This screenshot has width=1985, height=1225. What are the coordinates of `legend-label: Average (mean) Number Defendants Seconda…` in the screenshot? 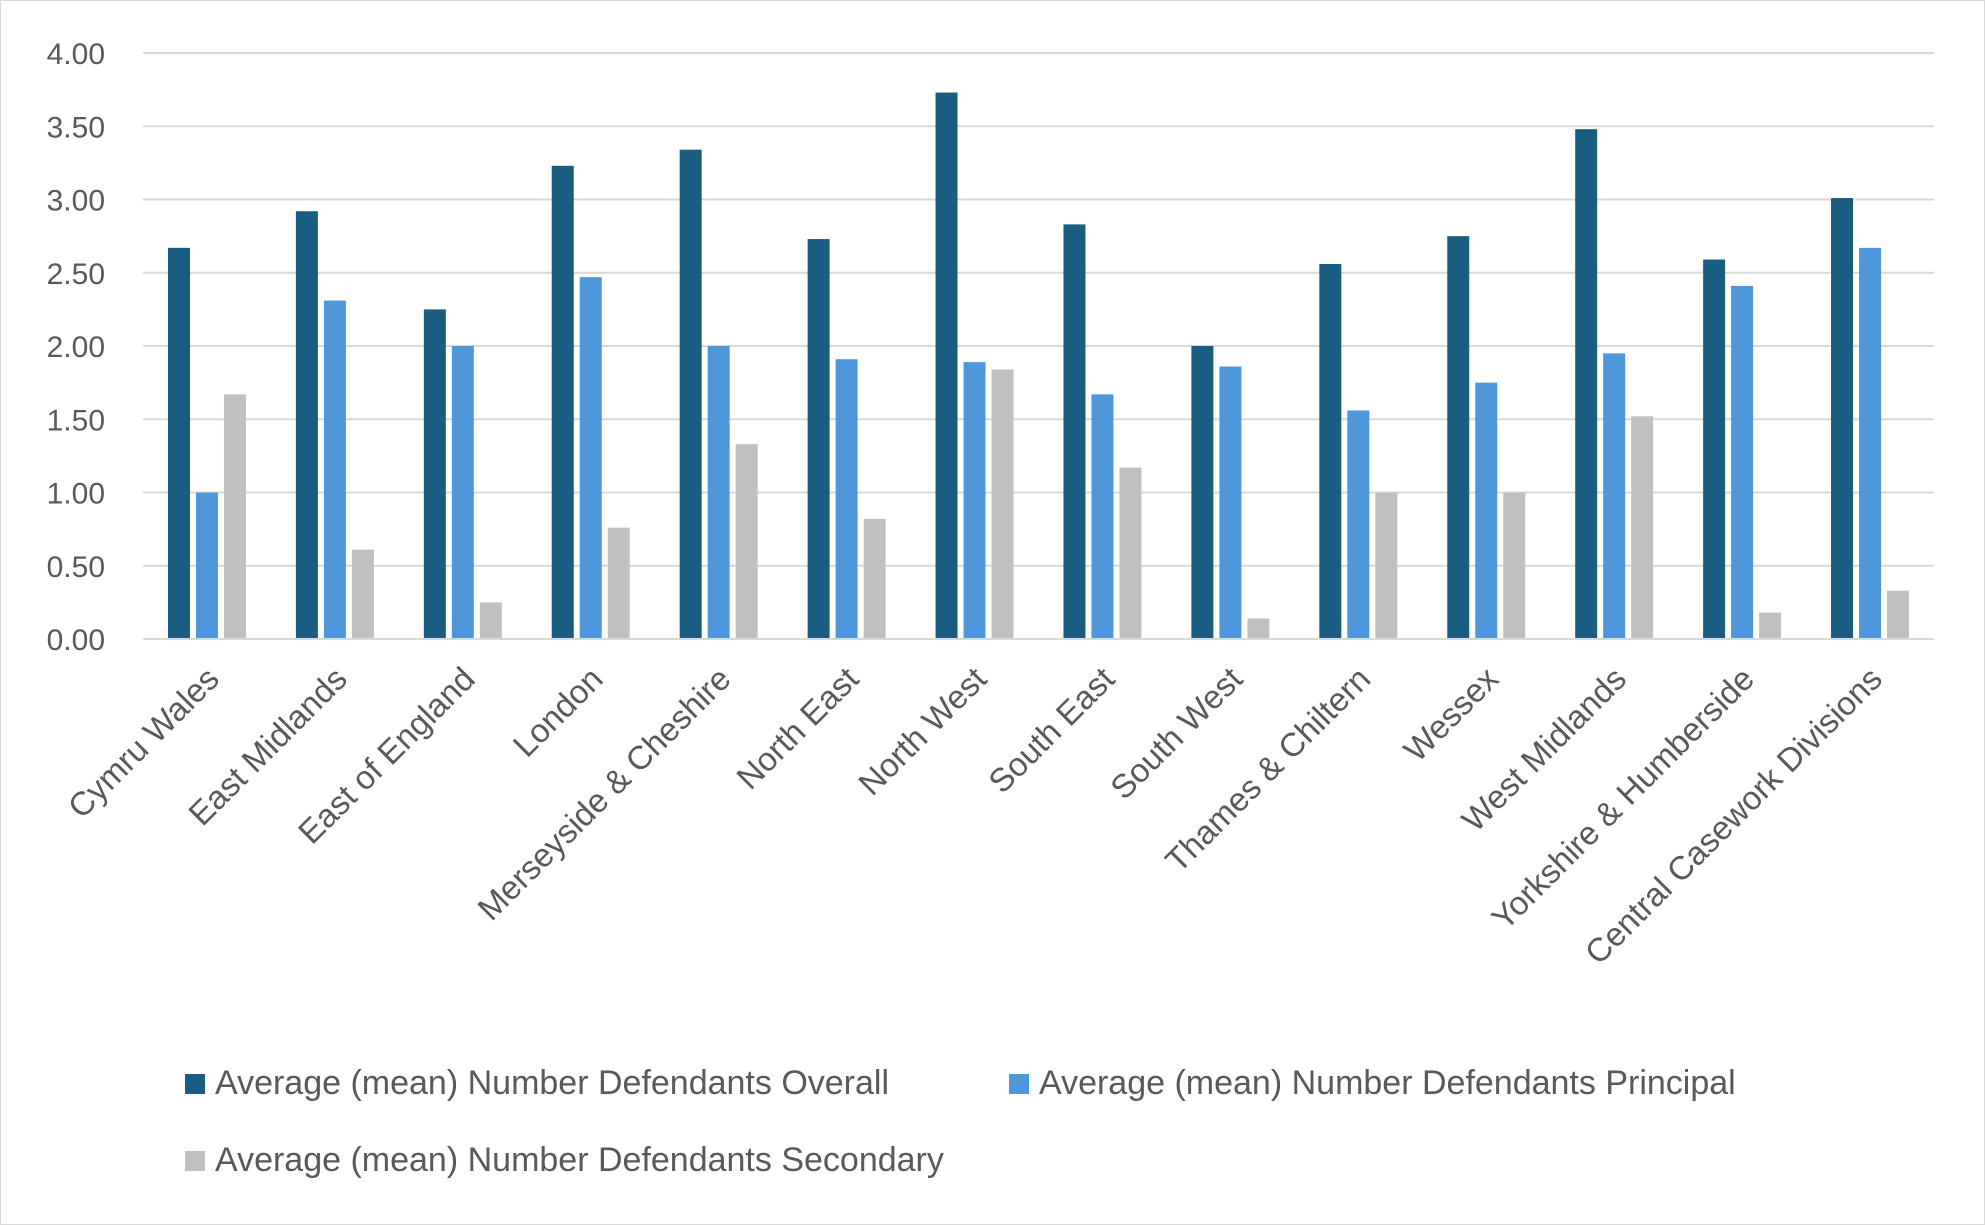 It's located at (579, 1160).